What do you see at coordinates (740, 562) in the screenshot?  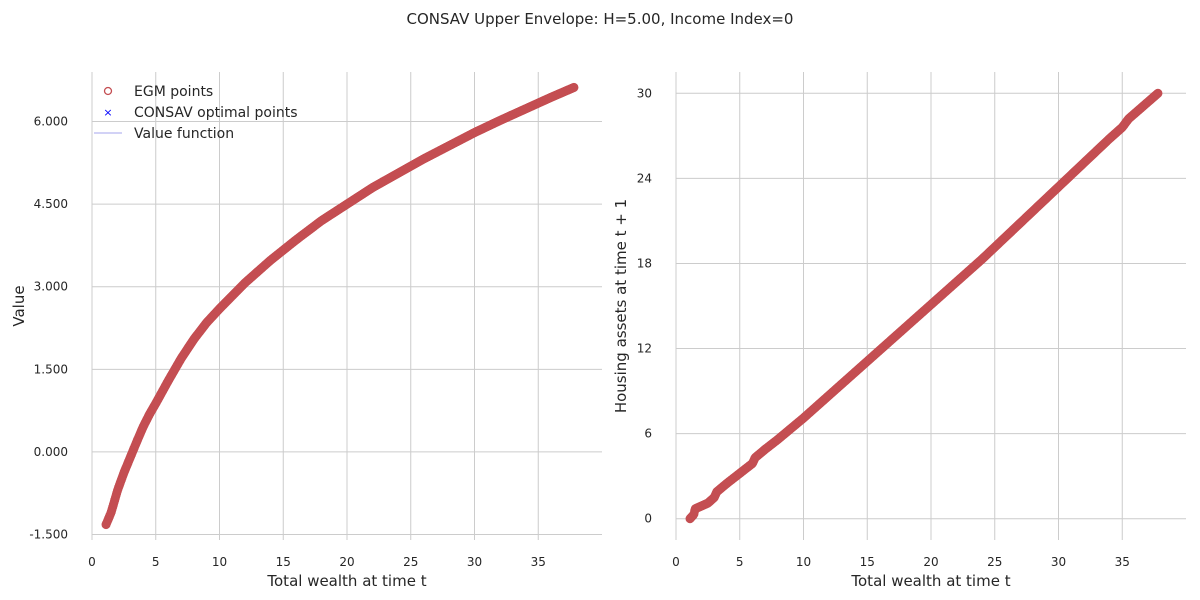 I see `housing-chart-x-tick-label: 5` at bounding box center [740, 562].